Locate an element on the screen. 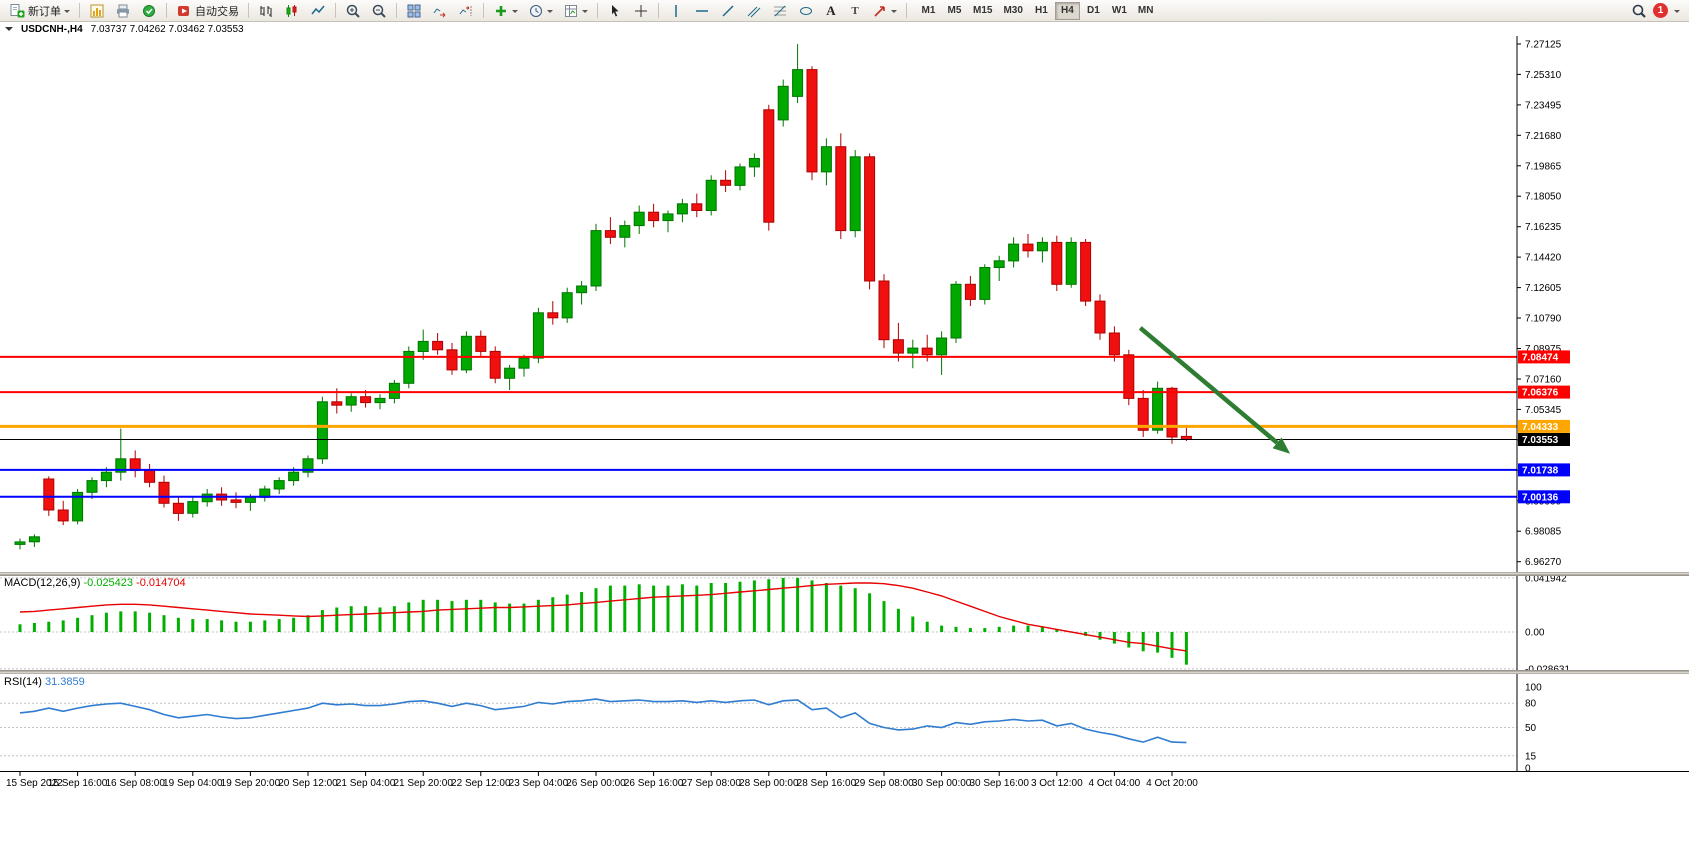 This screenshot has width=1689, height=852. text-tool-button: A is located at coordinates (831, 11).